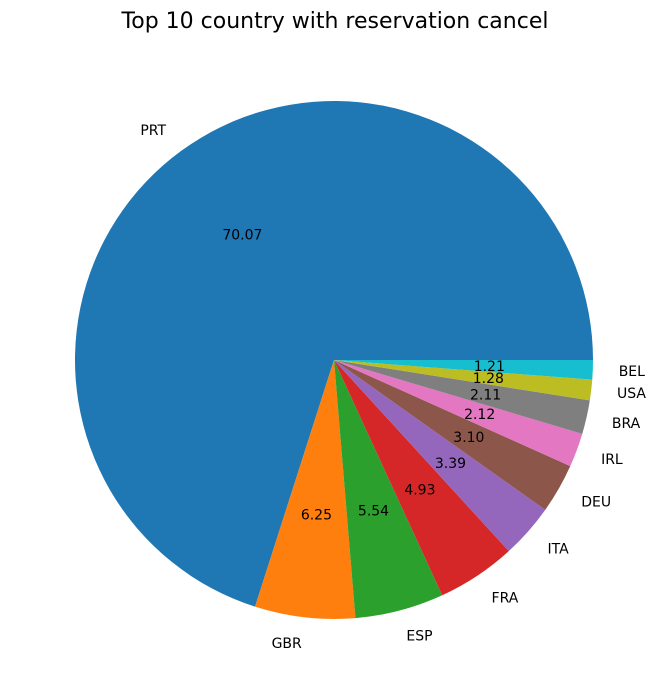  I want to click on pie-slice-ita, so click(440, 456).